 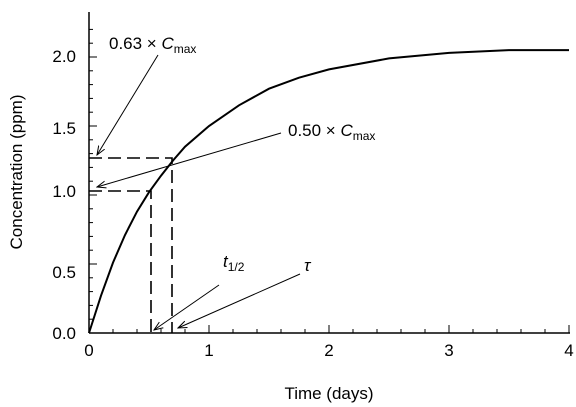 I want to click on annotation-subscript: 1/2, so click(x=236, y=267).